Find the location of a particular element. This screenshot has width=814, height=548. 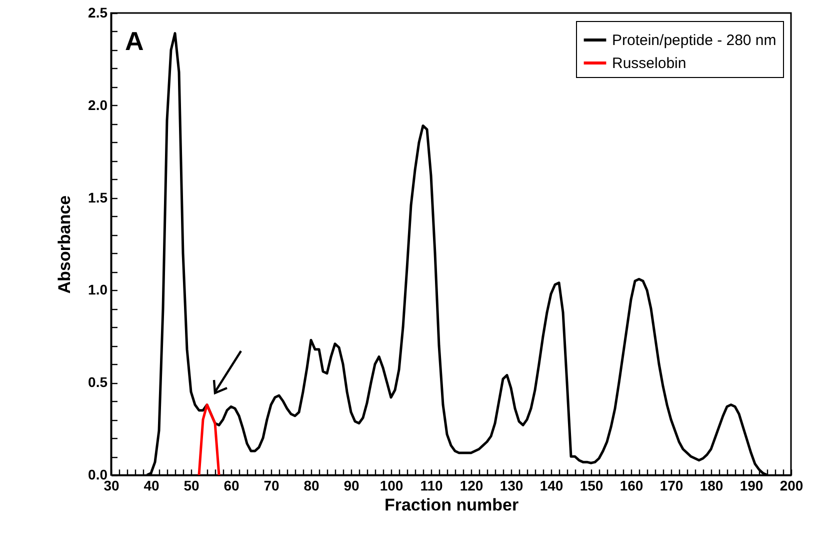

y-tick-label: 1.5 is located at coordinates (98, 197).